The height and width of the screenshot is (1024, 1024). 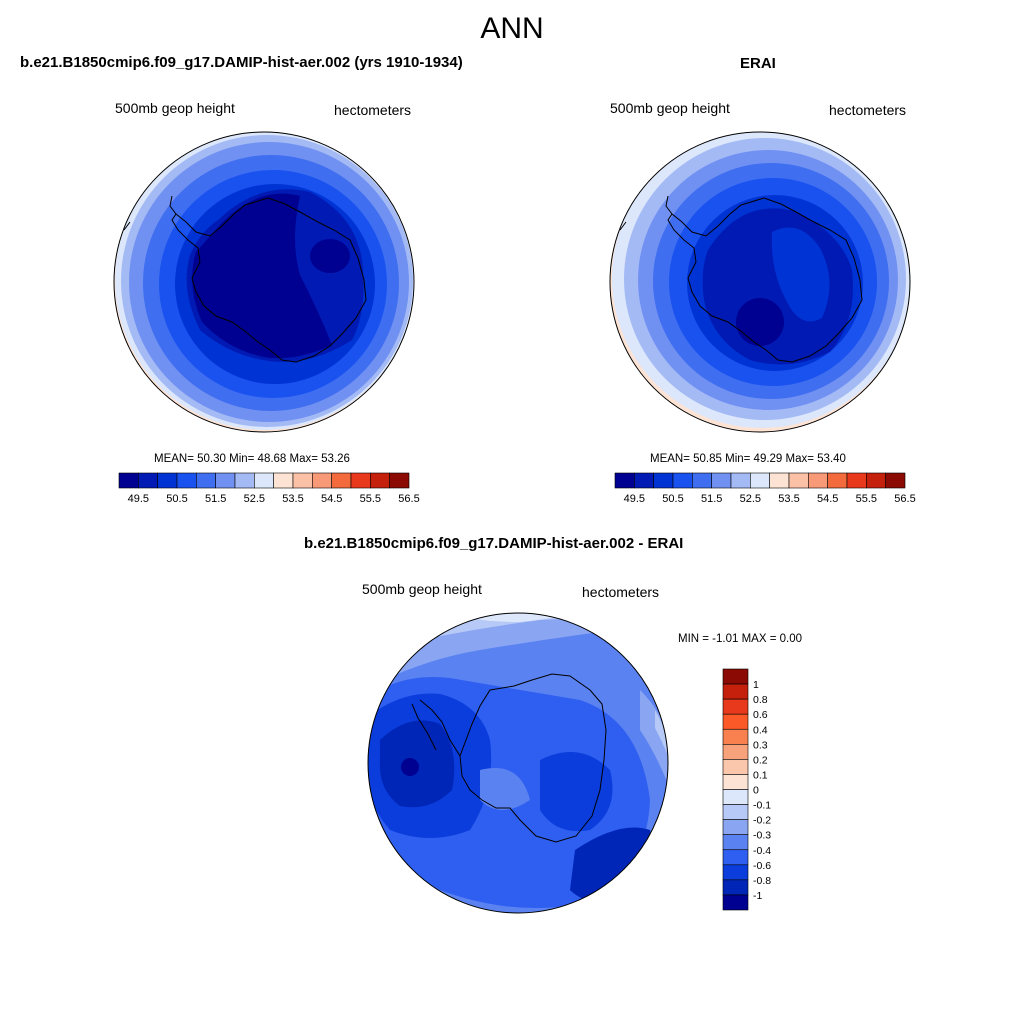 I want to click on panel-2-units-label: hectometers, so click(x=868, y=110).